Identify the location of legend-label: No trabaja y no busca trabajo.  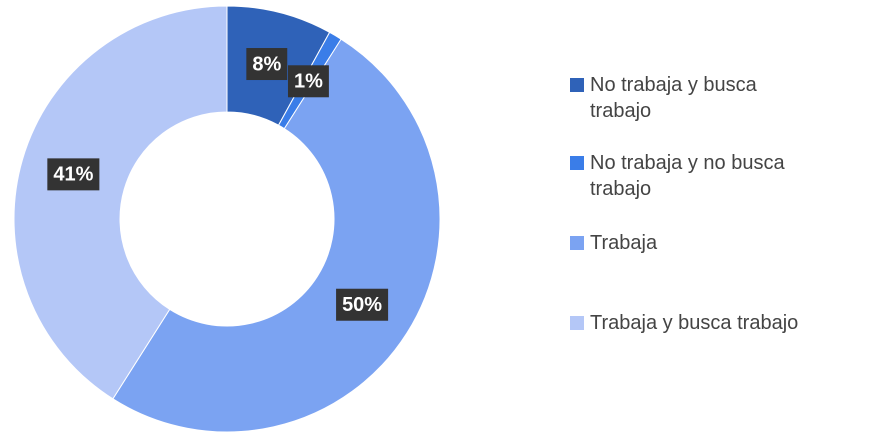
(687, 176).